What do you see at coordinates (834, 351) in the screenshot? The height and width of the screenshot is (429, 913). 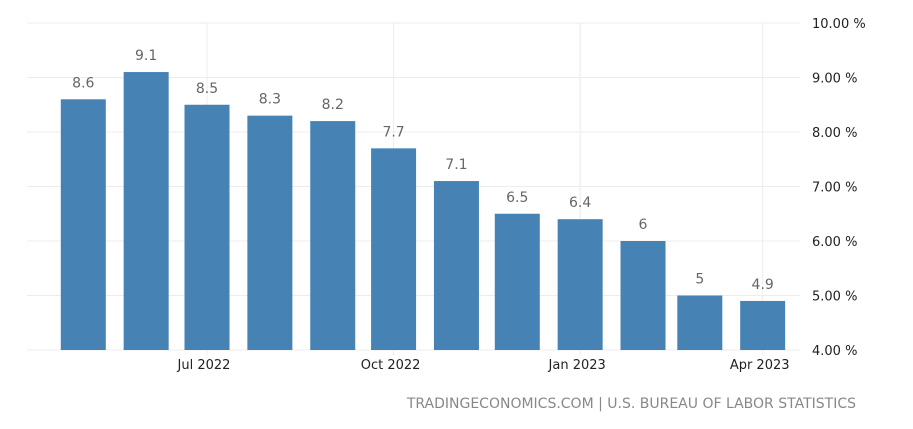 I see `y-tick-label: 4.00 %` at bounding box center [834, 351].